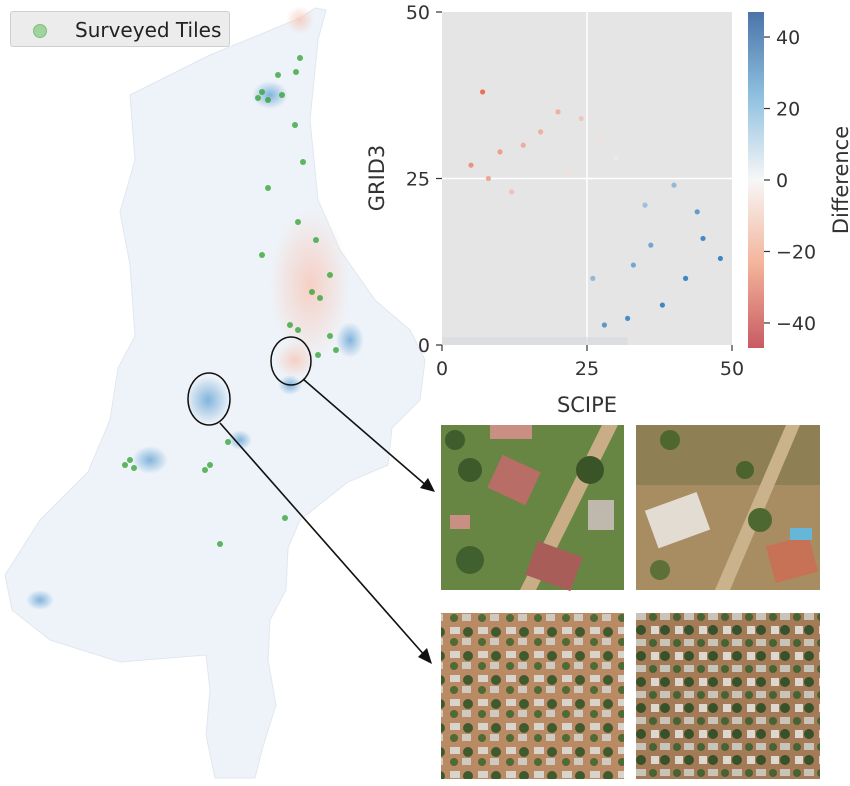 The image size is (850, 786). What do you see at coordinates (532, 696) in the screenshot?
I see `tile-bottom-left` at bounding box center [532, 696].